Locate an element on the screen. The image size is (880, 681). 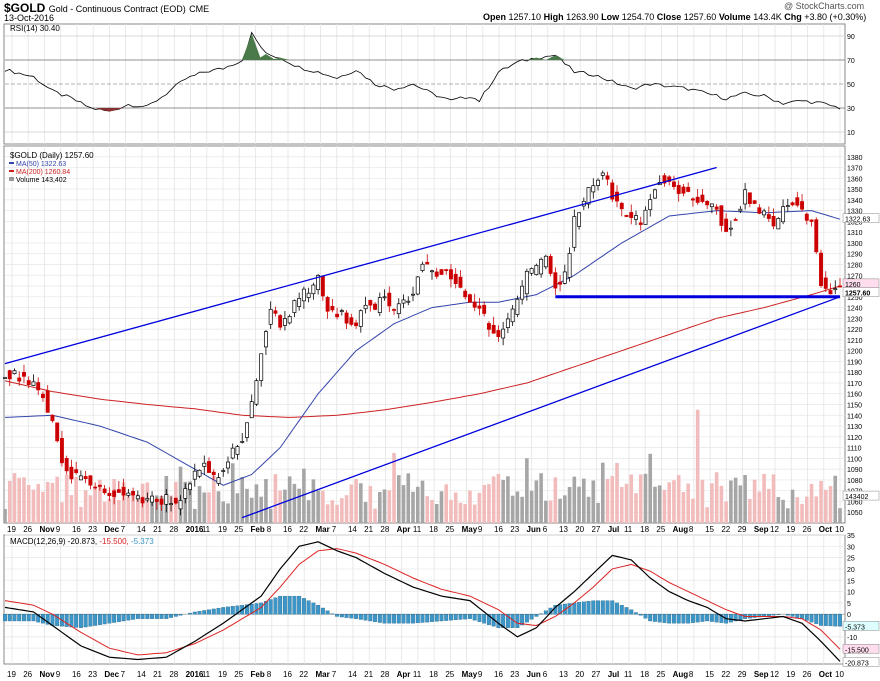
x-axis-top-label: May is located at coordinates (470, 529).